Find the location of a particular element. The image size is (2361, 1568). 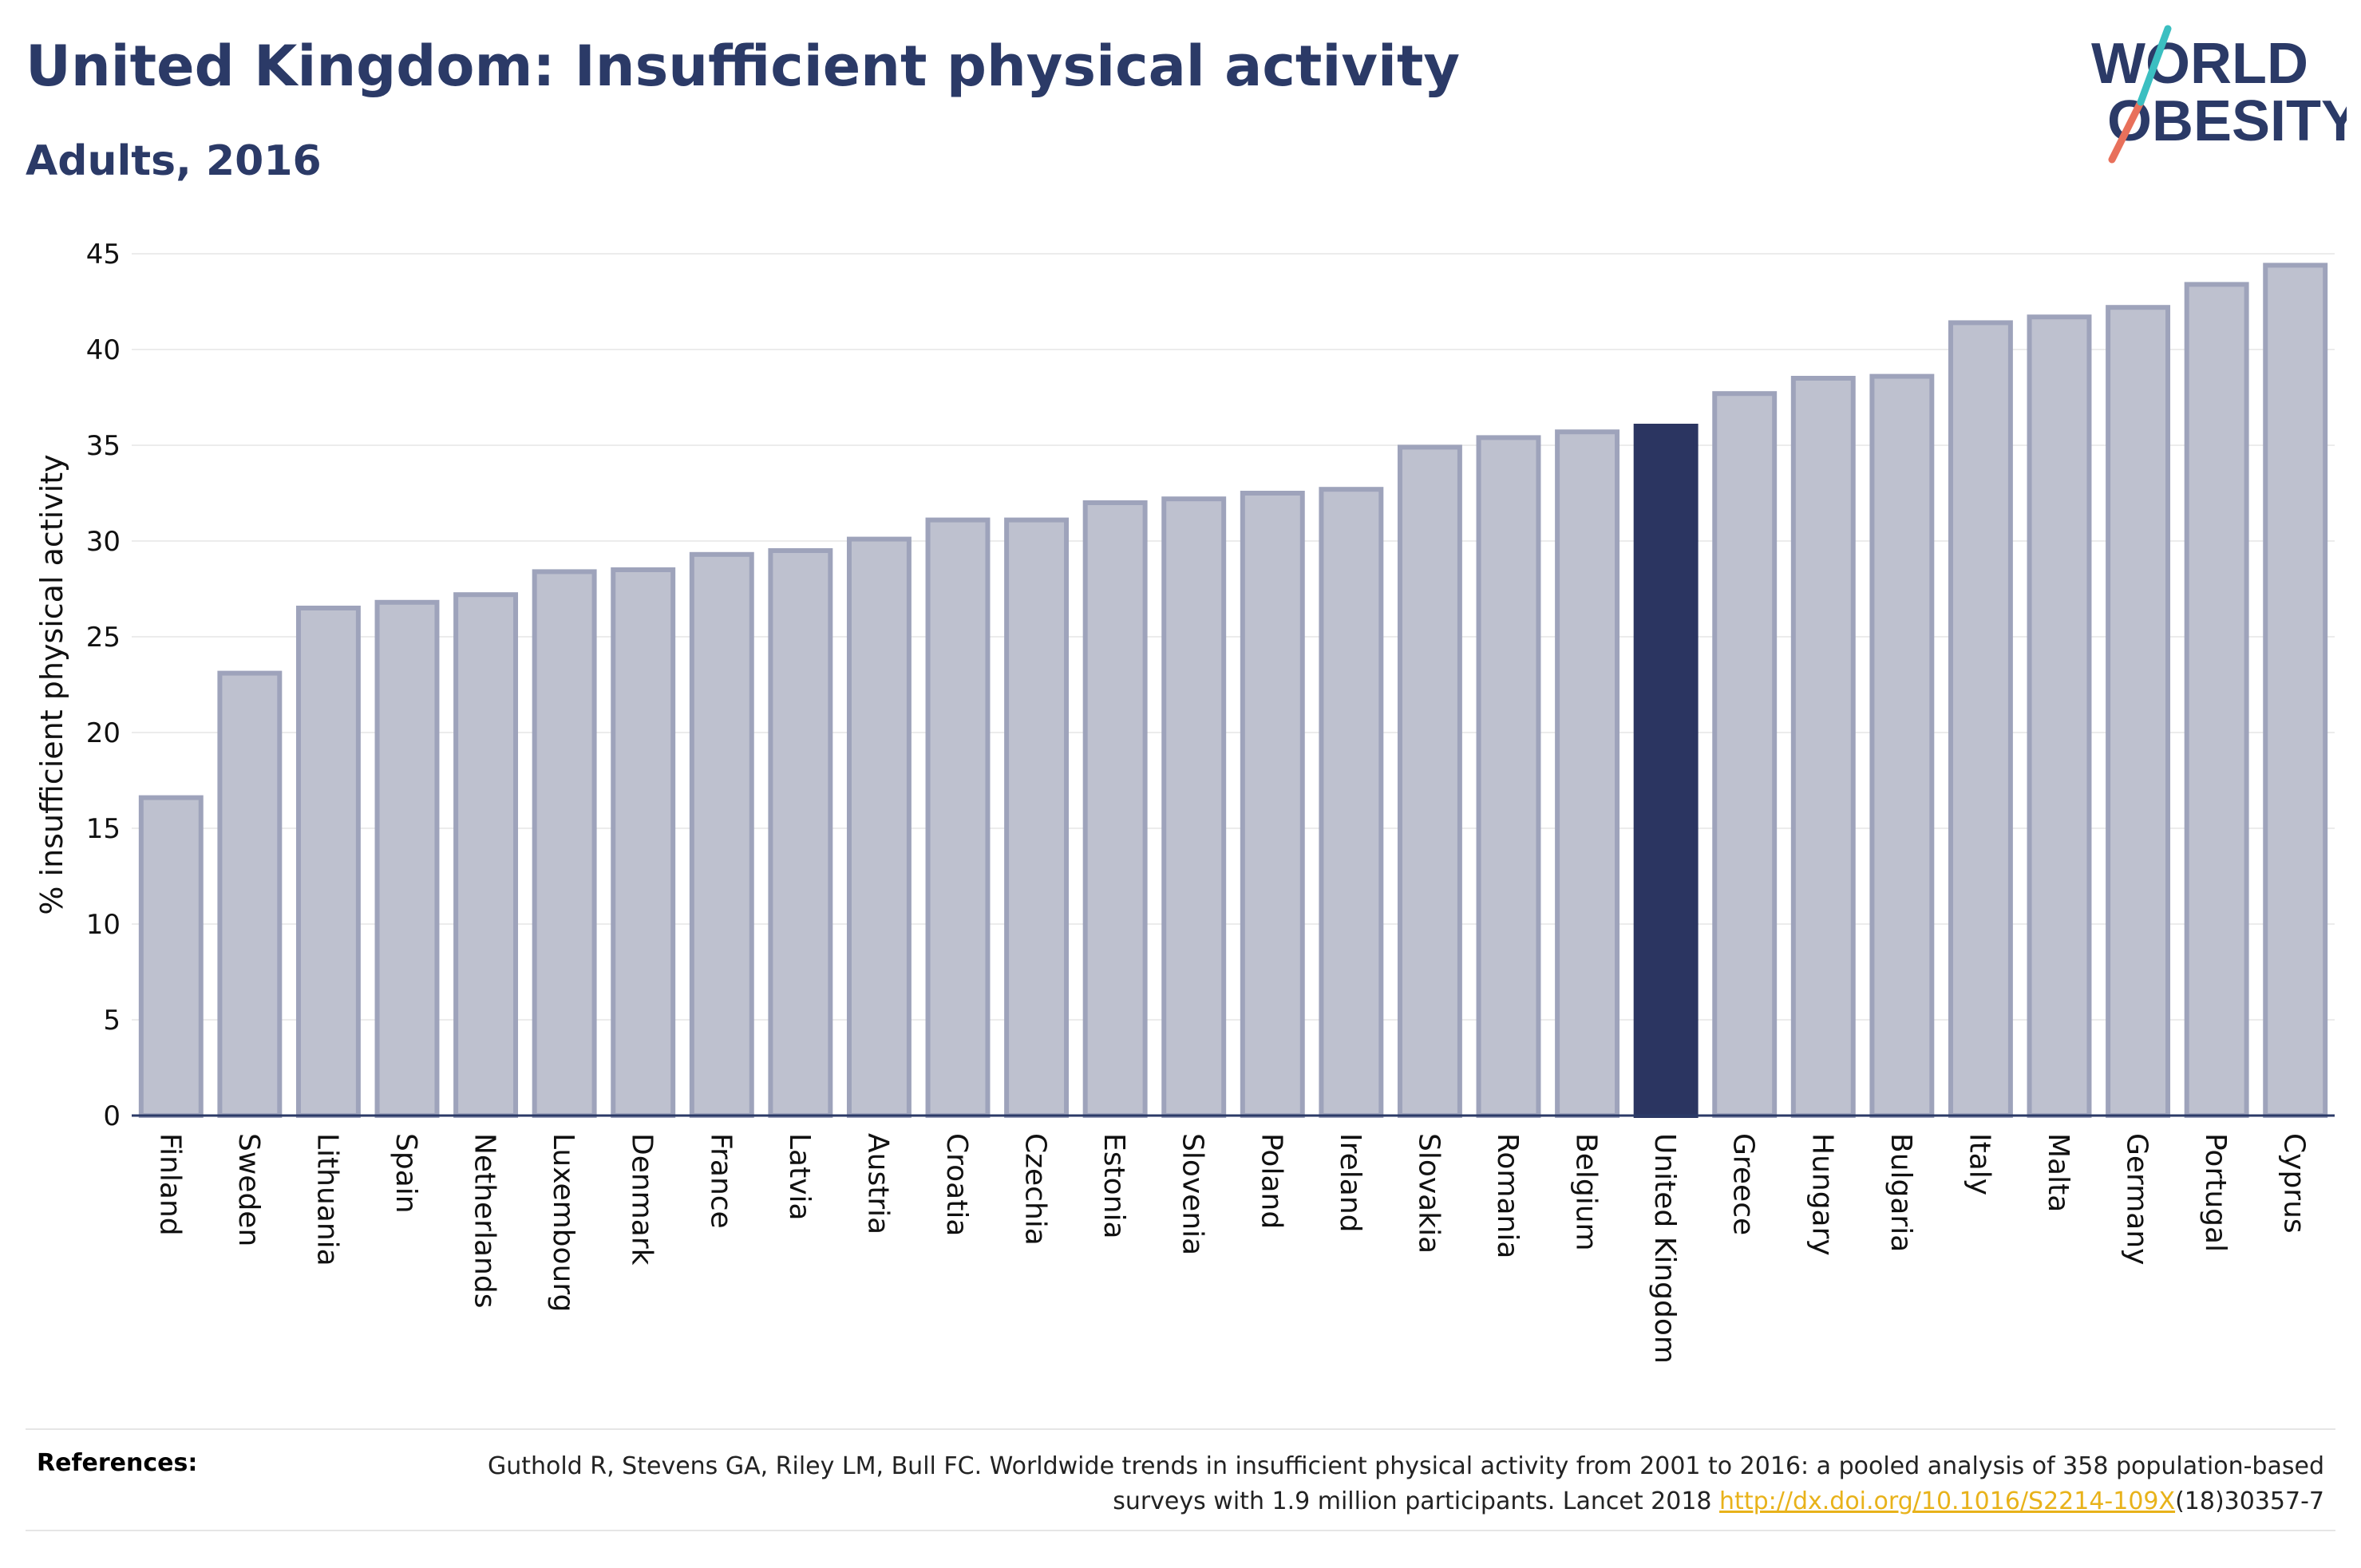

world-obesity-logo: WORLD OBESITY is located at coordinates (2219, 94).